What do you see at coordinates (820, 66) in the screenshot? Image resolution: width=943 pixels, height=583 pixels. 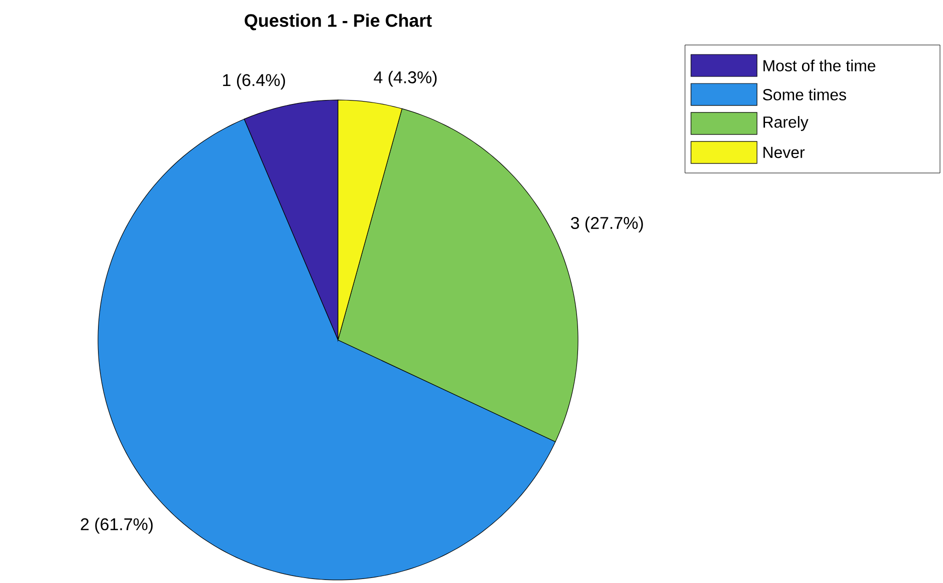 I see `legend-label: Most of the time` at bounding box center [820, 66].